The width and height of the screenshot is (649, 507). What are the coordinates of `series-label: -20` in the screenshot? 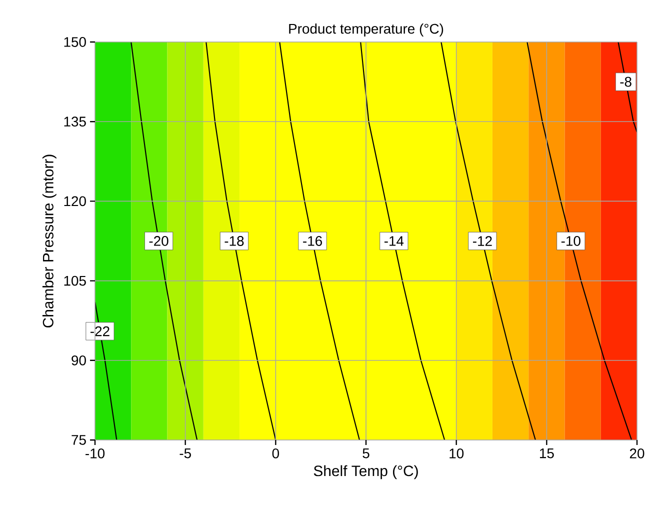 It's located at (158, 241).